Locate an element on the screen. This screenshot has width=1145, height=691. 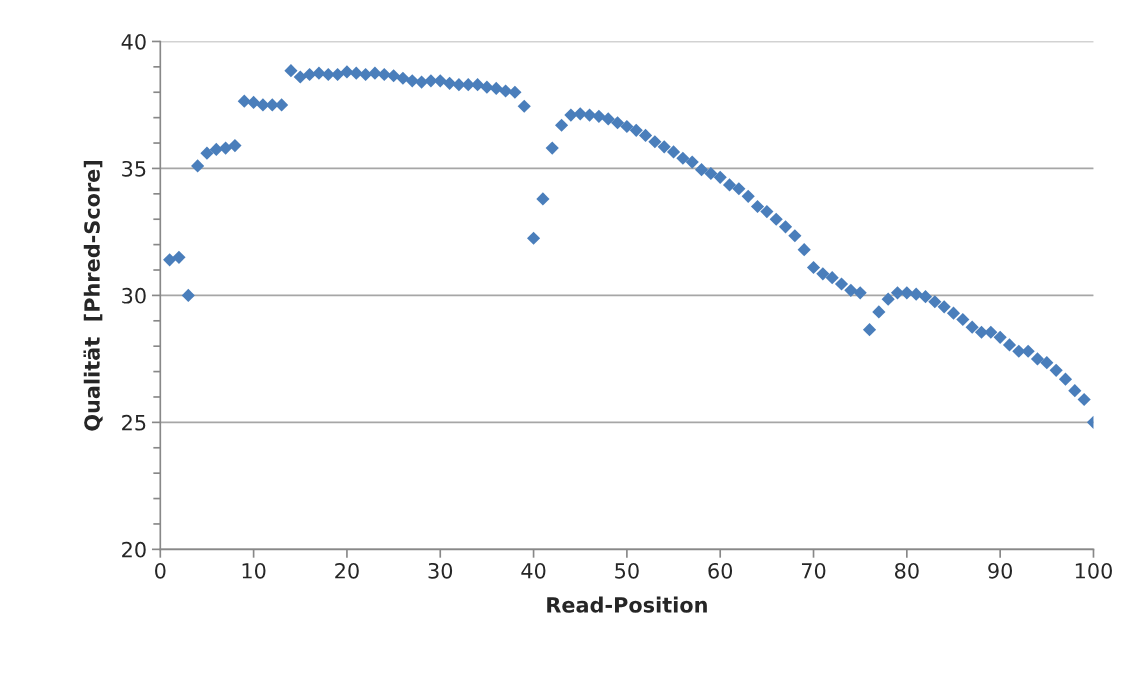
x-tick-label: 50 is located at coordinates (627, 570).